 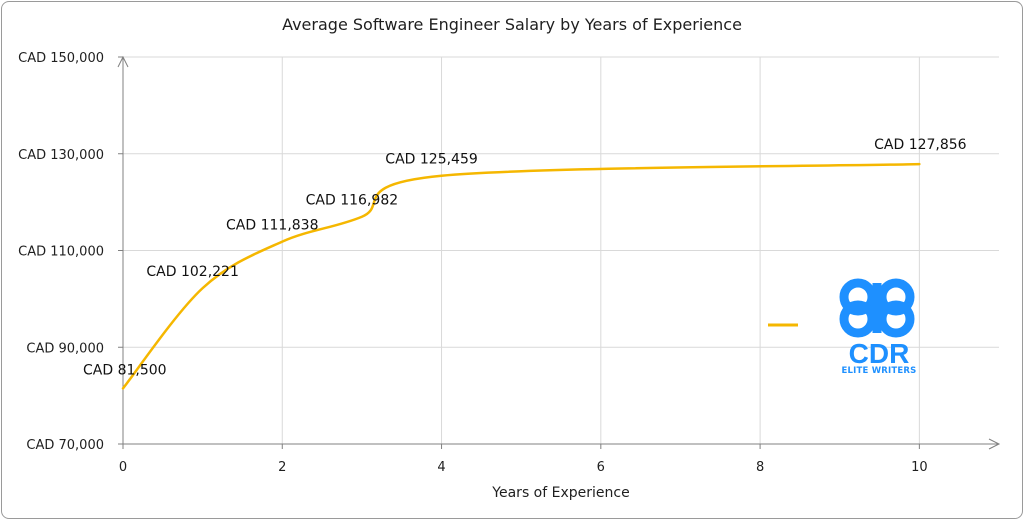 I want to click on y-tick-label: CAD 70,000, so click(x=65, y=445).